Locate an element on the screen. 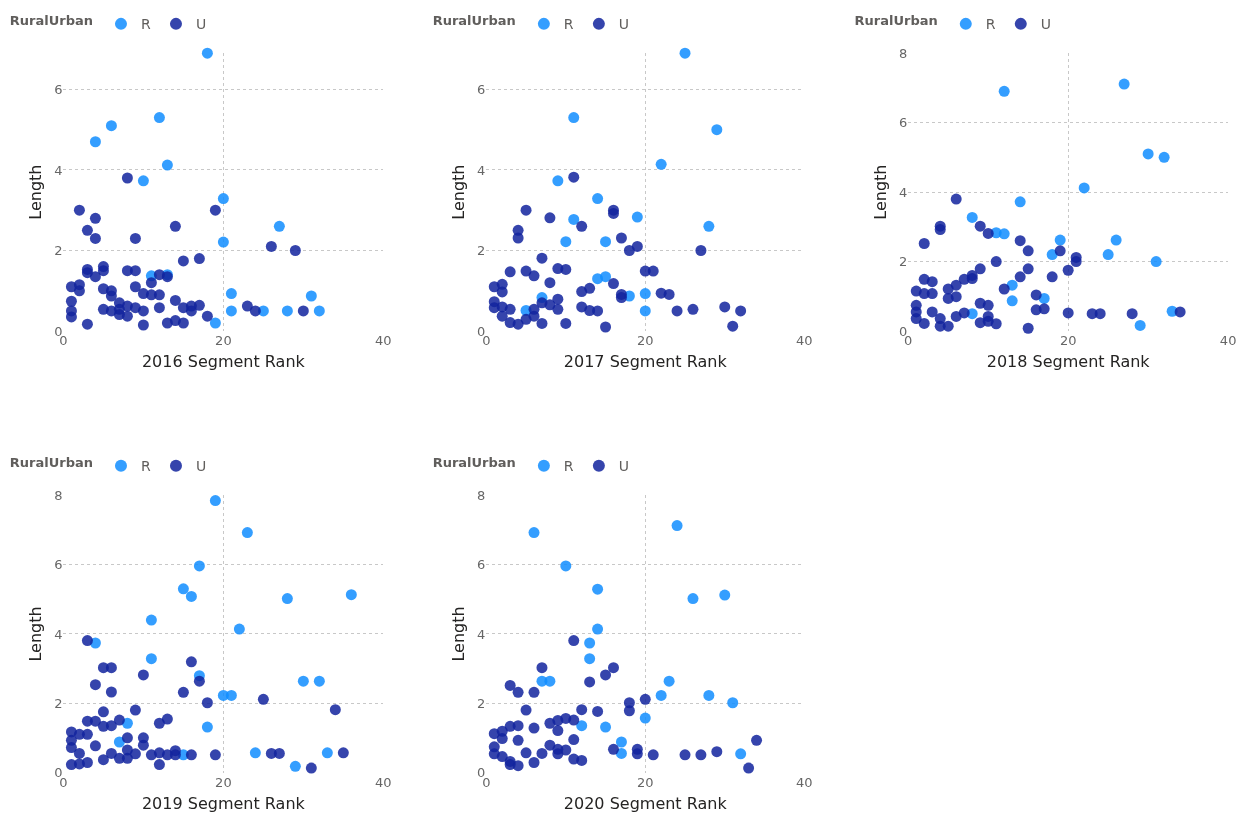 This screenshot has height=831, width=1249. x-axis-title: 2018 Segment Rank is located at coordinates (1068, 361).